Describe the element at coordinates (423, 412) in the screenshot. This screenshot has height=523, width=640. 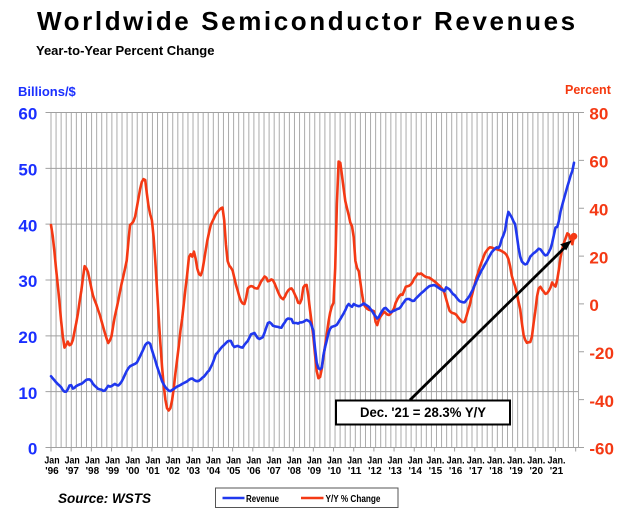
I see `svg-text: Dec. '21 = 28.3% Y/Y` at that location.